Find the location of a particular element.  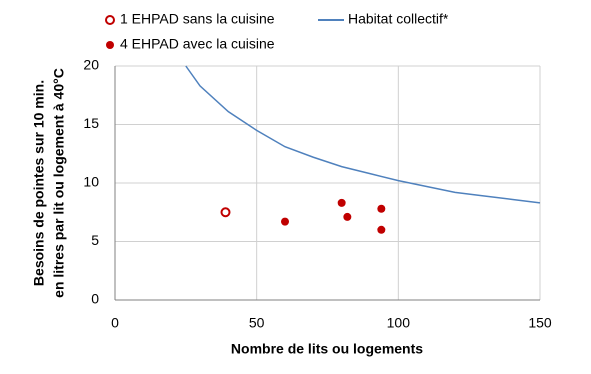

legend-label: 1 EHPAD sans la cuisine is located at coordinates (197, 19).